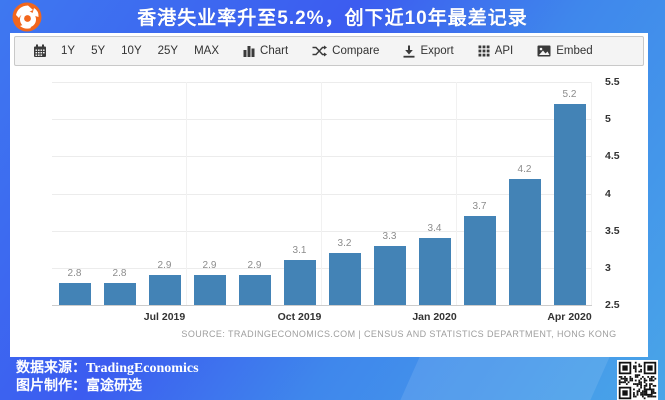 Image resolution: width=665 pixels, height=400 pixels. Describe the element at coordinates (569, 317) in the screenshot. I see `x-axis-tick-label: Apr 2020` at that location.